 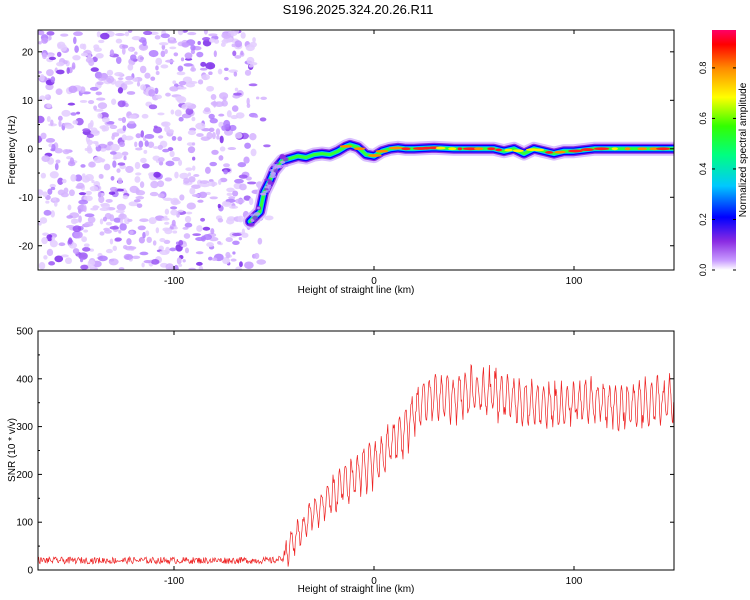 I want to click on colorbar-tick-label: 0.2, so click(x=703, y=219).